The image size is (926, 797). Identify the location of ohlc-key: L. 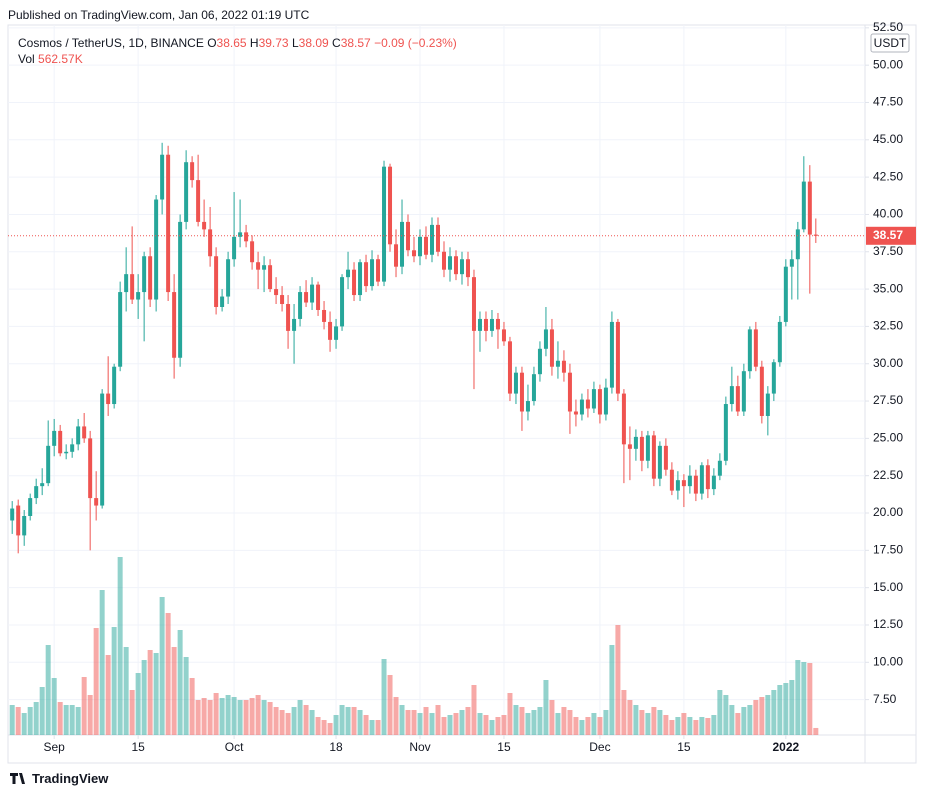
(295, 43).